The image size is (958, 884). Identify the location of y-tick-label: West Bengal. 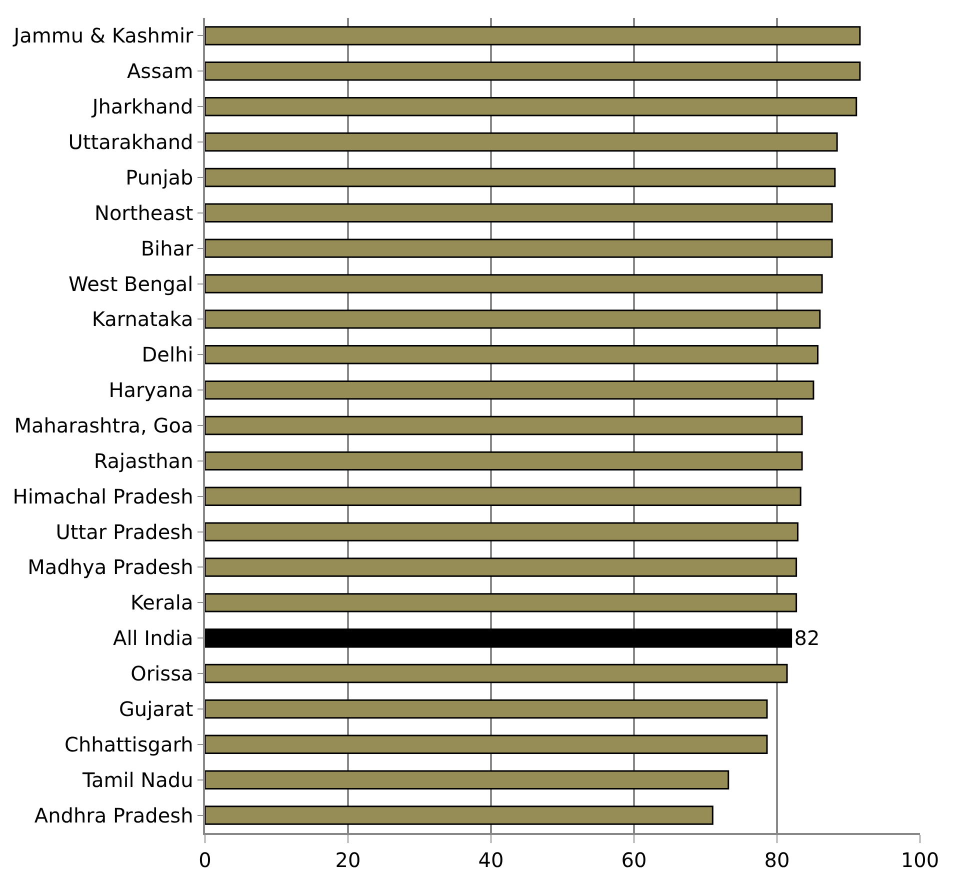
(131, 284).